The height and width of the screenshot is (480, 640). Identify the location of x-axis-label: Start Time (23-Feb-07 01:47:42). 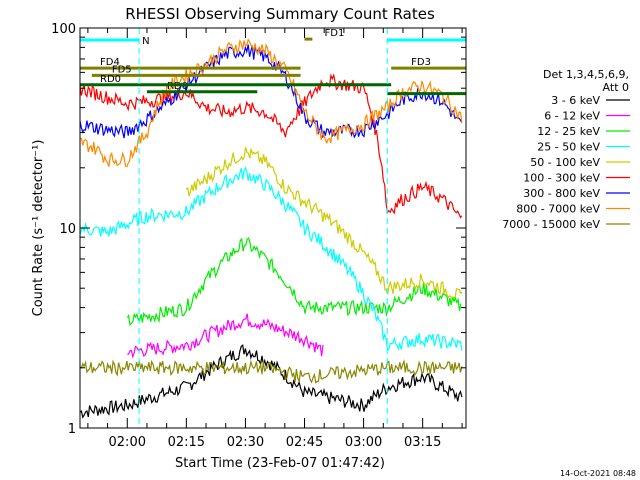
(280, 463).